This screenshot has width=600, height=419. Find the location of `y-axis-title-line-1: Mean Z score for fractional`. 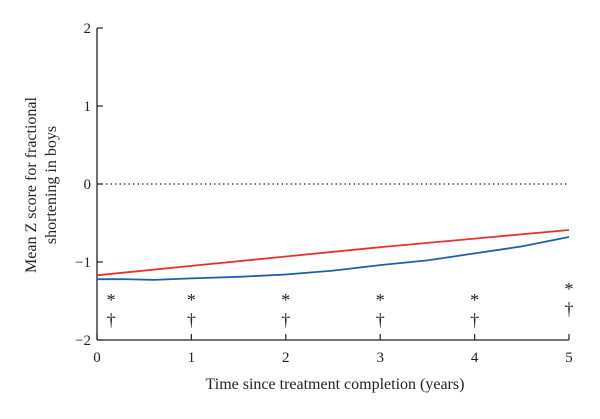

y-axis-title-line-1: Mean Z score for fractional is located at coordinates (31, 184).